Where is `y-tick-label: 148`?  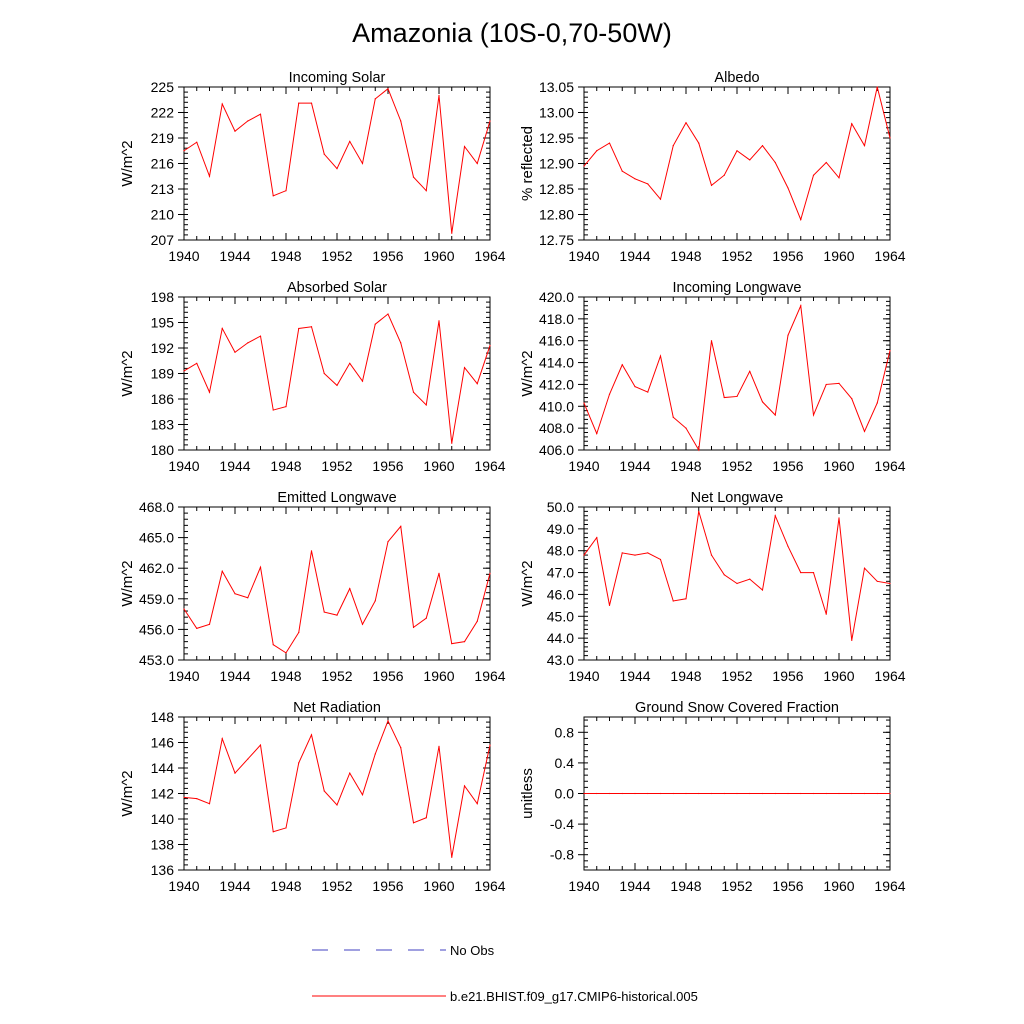 y-tick-label: 148 is located at coordinates (163, 717).